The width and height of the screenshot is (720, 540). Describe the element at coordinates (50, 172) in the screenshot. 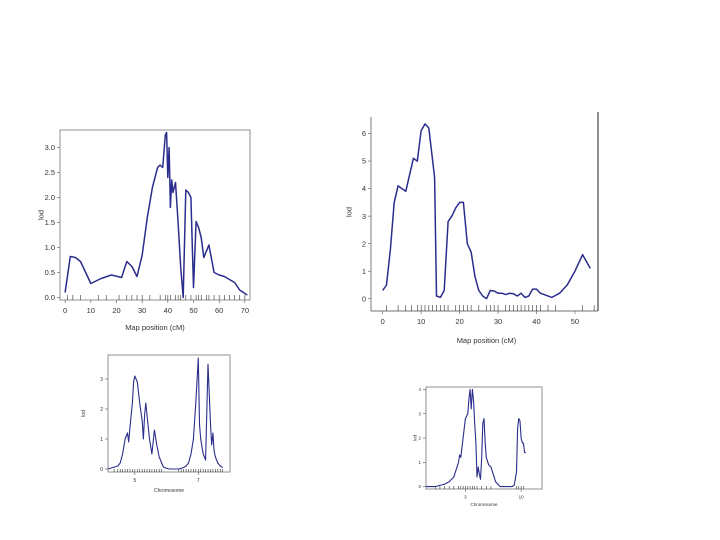

I see `y-tick-label: 2.5` at that location.